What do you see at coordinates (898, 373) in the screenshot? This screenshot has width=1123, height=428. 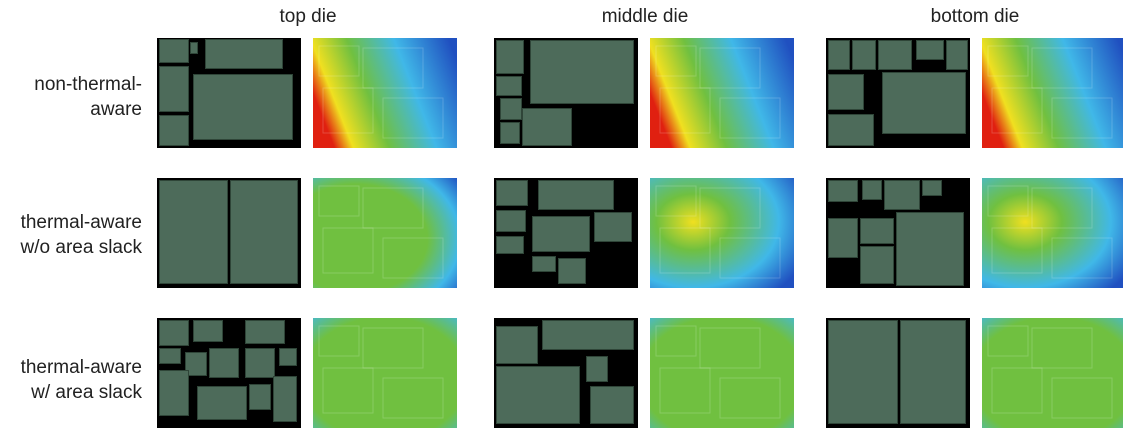 I see `floorplan-bottom-die-slack` at bounding box center [898, 373].